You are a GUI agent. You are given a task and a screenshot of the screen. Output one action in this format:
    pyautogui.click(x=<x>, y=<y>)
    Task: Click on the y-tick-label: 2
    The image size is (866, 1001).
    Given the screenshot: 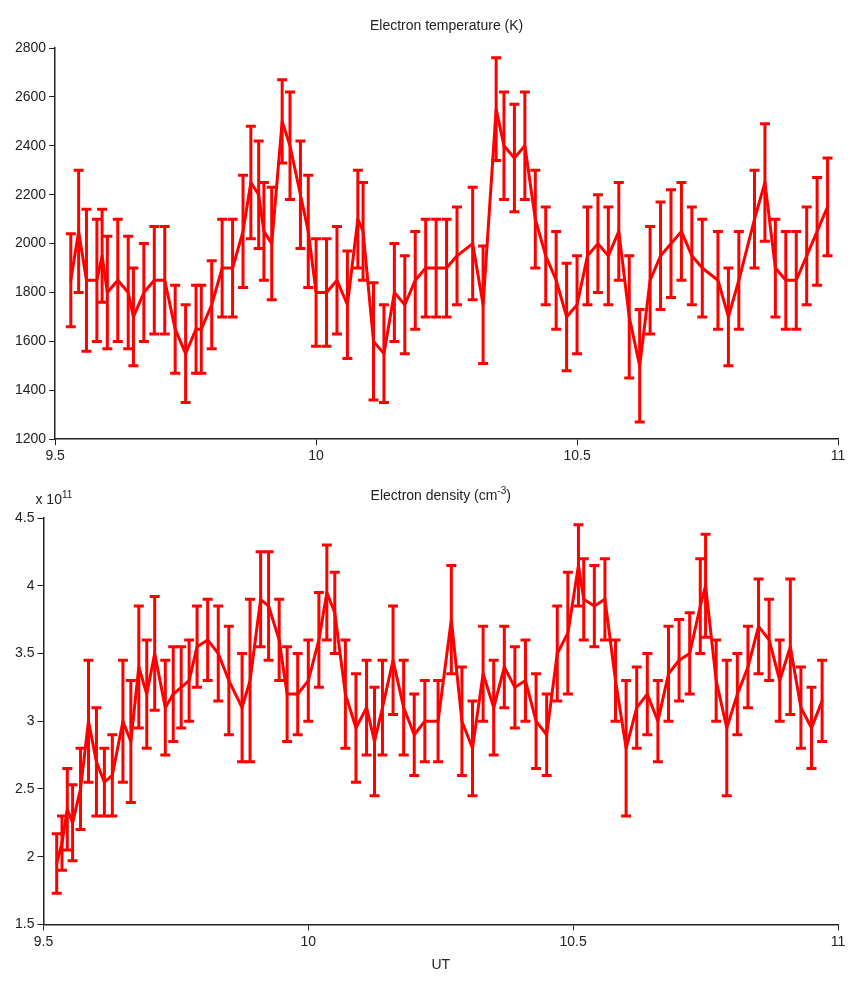 What is the action you would take?
    pyautogui.click(x=30, y=855)
    